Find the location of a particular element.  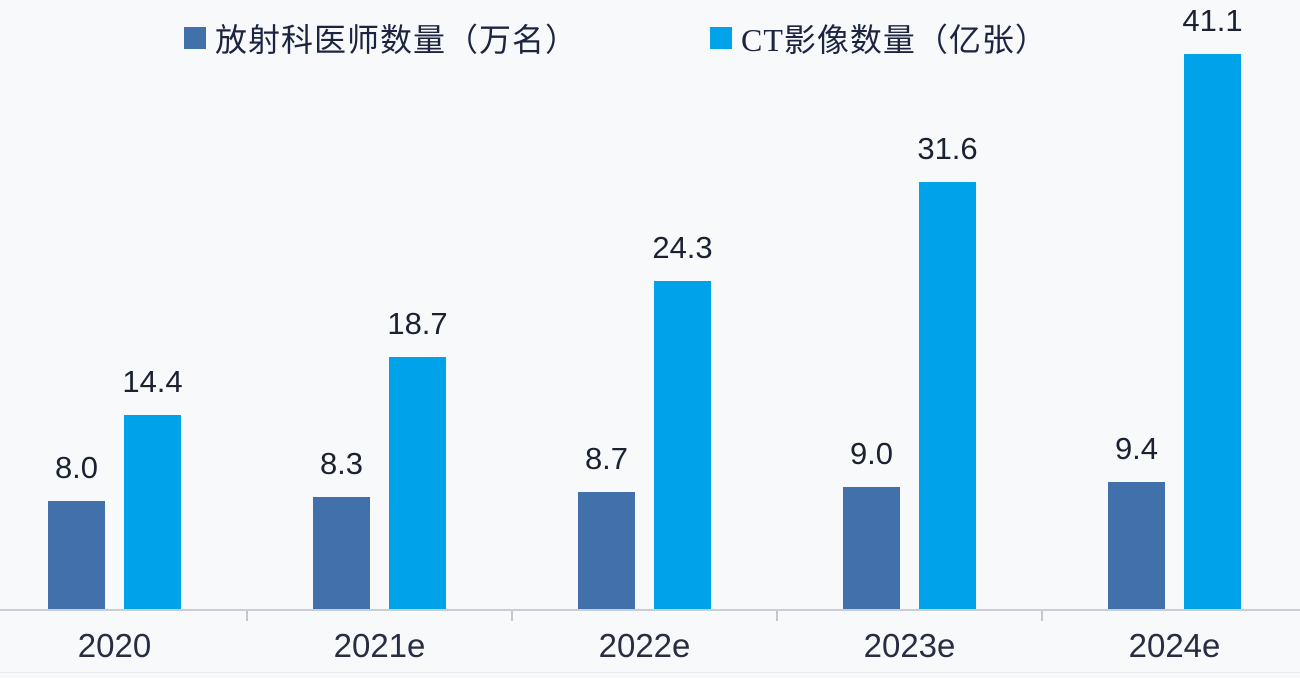

legend-label-ct-images: CT影像数量（亿张） is located at coordinates (894, 40).